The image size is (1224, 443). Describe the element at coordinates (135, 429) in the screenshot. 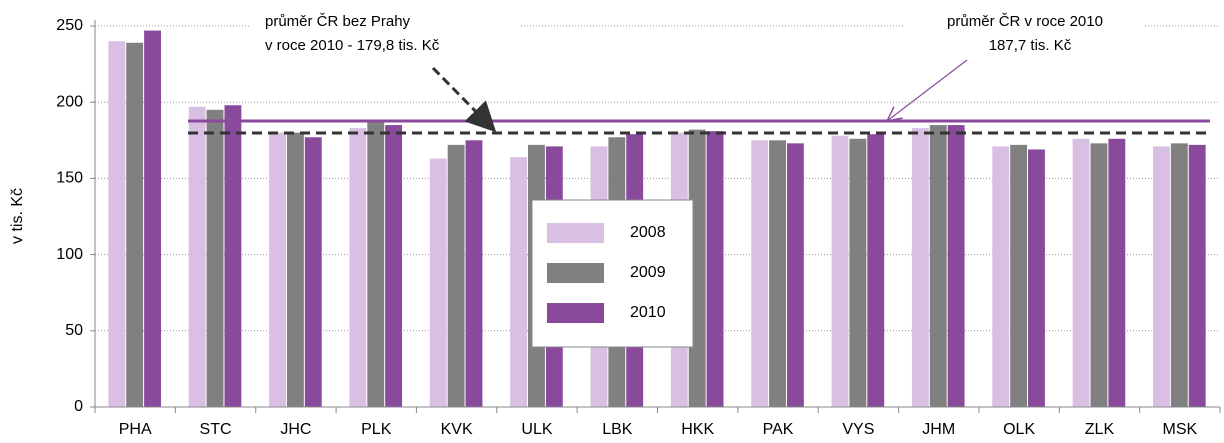

I see `x-tick-label: PHA` at that location.